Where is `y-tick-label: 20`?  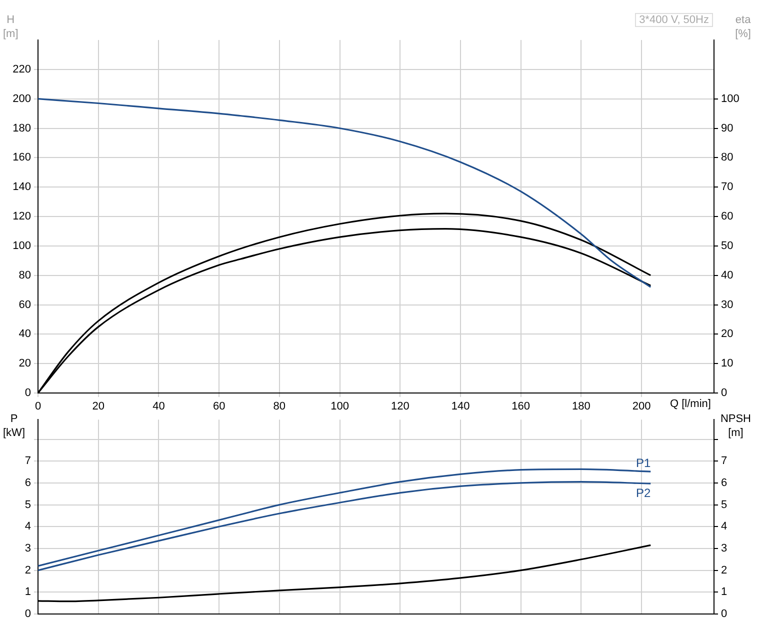
y-tick-label: 20 is located at coordinates (24, 364).